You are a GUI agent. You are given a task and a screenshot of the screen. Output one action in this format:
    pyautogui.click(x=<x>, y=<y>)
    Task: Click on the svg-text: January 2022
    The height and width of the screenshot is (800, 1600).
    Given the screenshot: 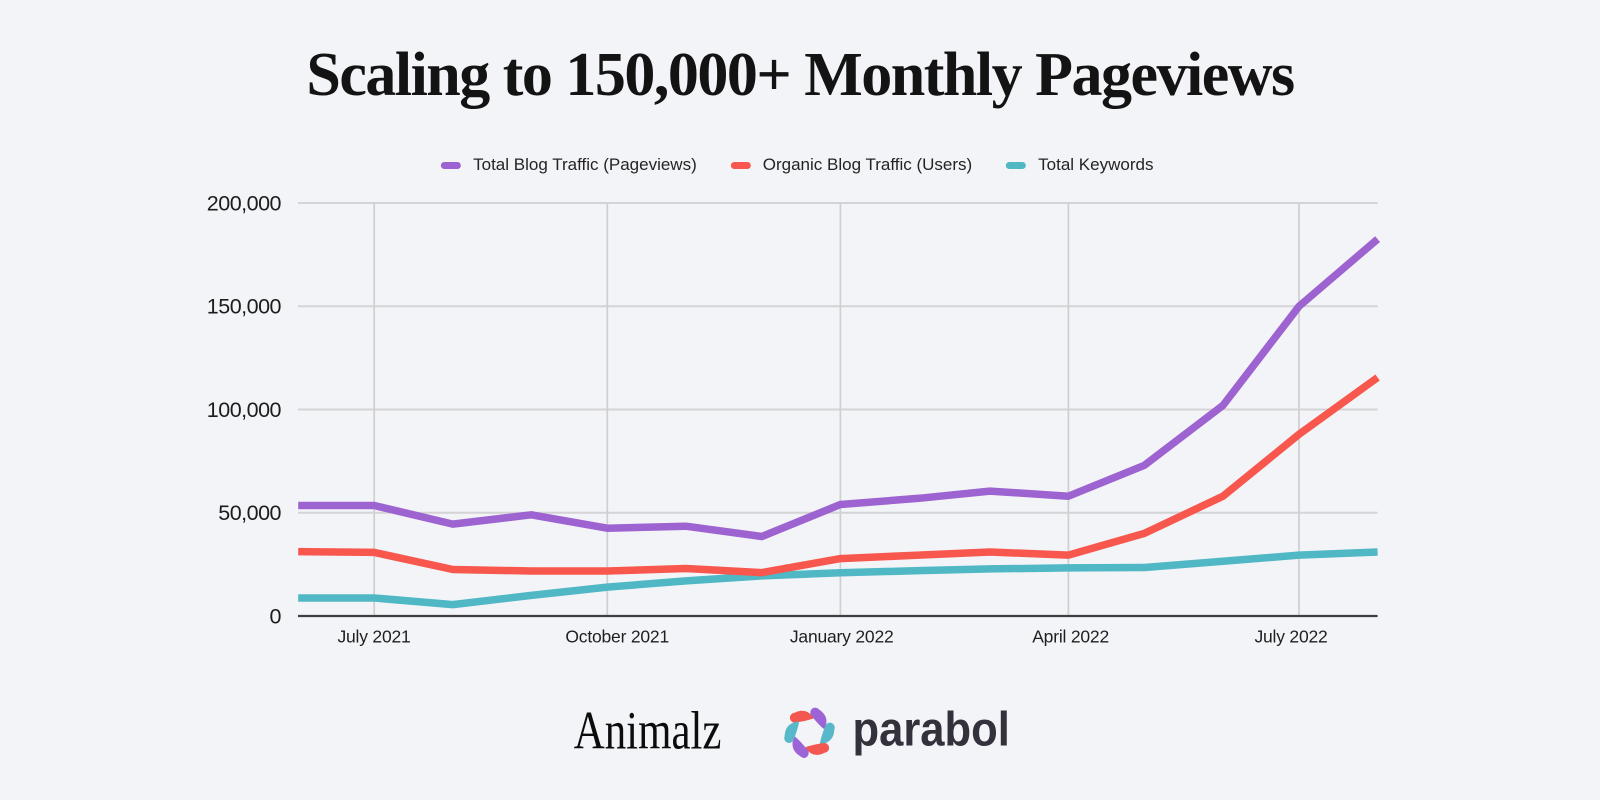 What is the action you would take?
    pyautogui.click(x=842, y=637)
    